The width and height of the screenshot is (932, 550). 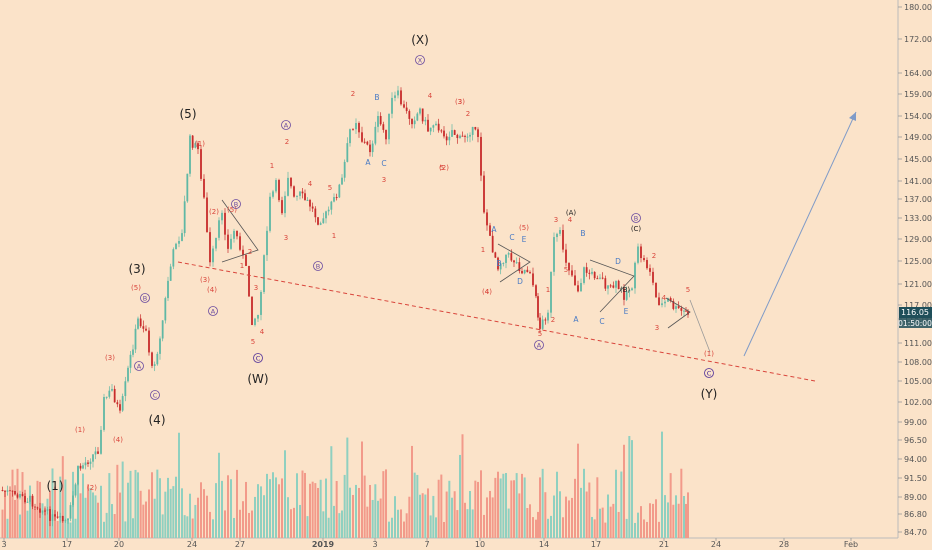 I want to click on price-axis-label: 84.70, so click(x=915, y=532).